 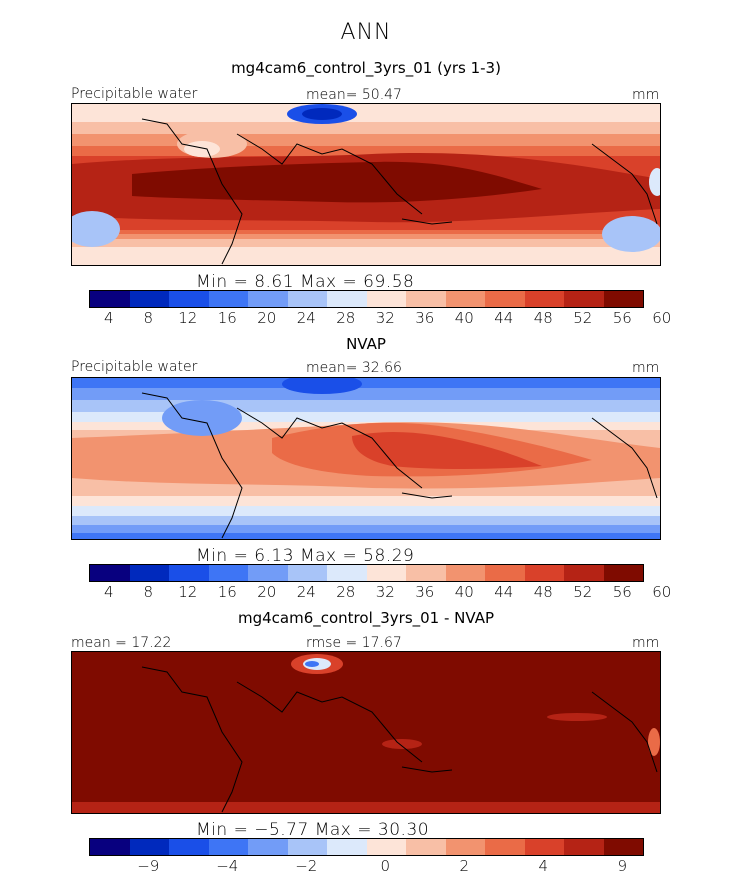 I want to click on panel3-colorbar, so click(x=366, y=847).